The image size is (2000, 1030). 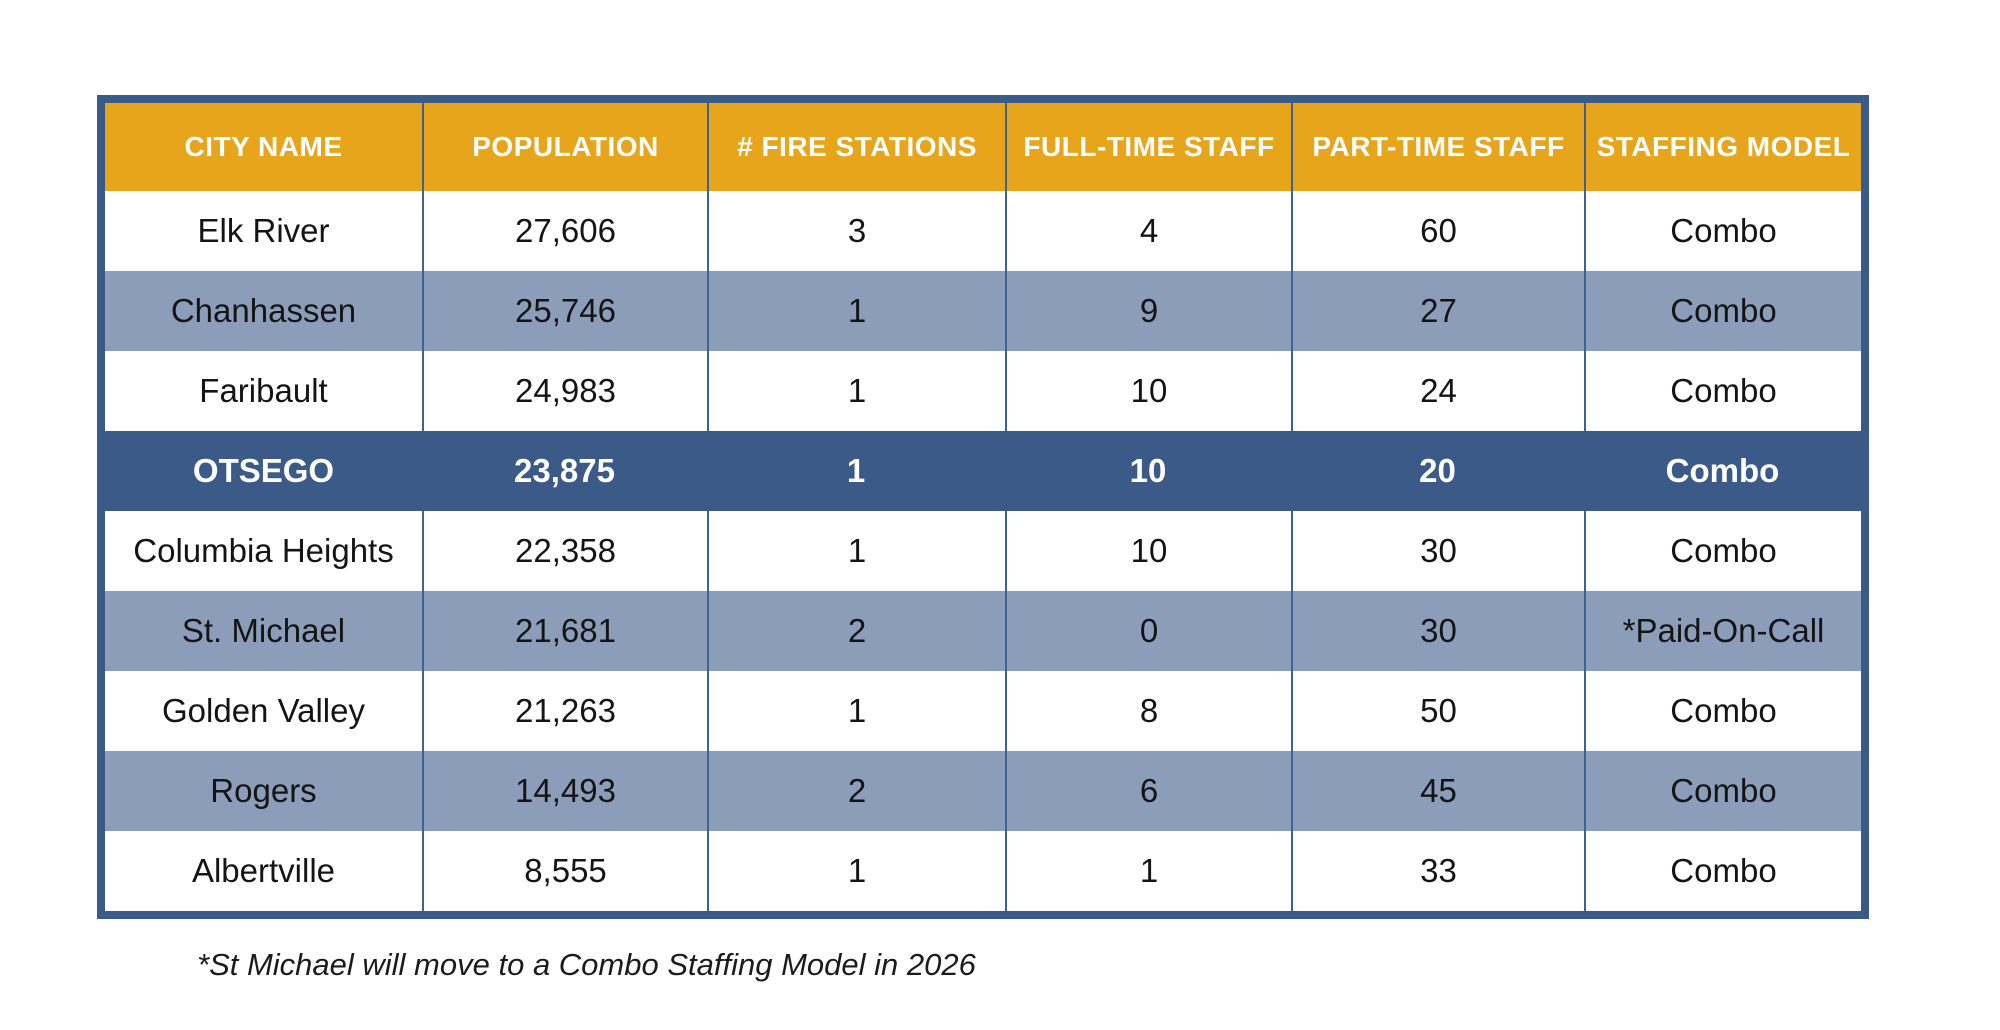 What do you see at coordinates (1148, 791) in the screenshot?
I see `cell-full-time-staff: 6` at bounding box center [1148, 791].